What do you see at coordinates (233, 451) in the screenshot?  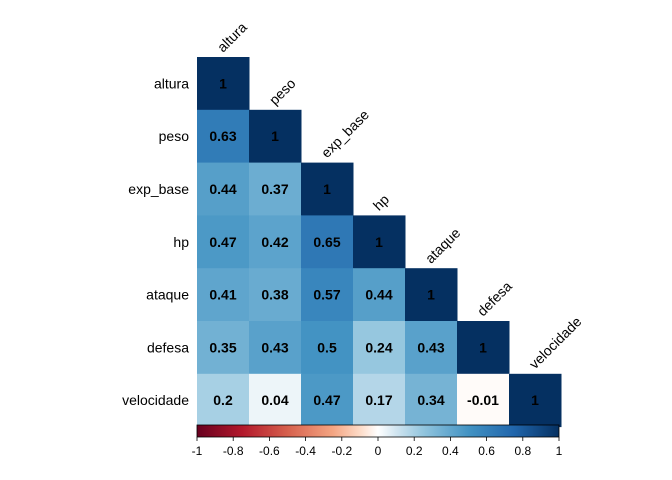 I see `color-legend-tick-label: -0.8` at bounding box center [233, 451].